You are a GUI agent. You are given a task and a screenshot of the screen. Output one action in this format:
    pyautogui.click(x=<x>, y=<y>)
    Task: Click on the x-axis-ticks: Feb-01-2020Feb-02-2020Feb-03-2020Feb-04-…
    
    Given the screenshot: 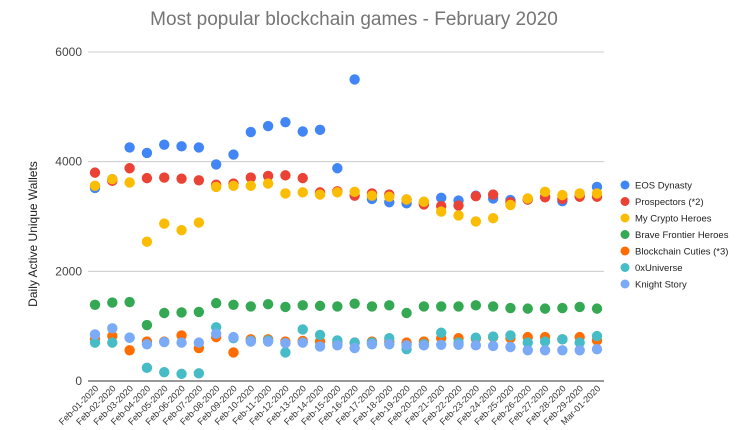 What is the action you would take?
    pyautogui.click(x=330, y=405)
    